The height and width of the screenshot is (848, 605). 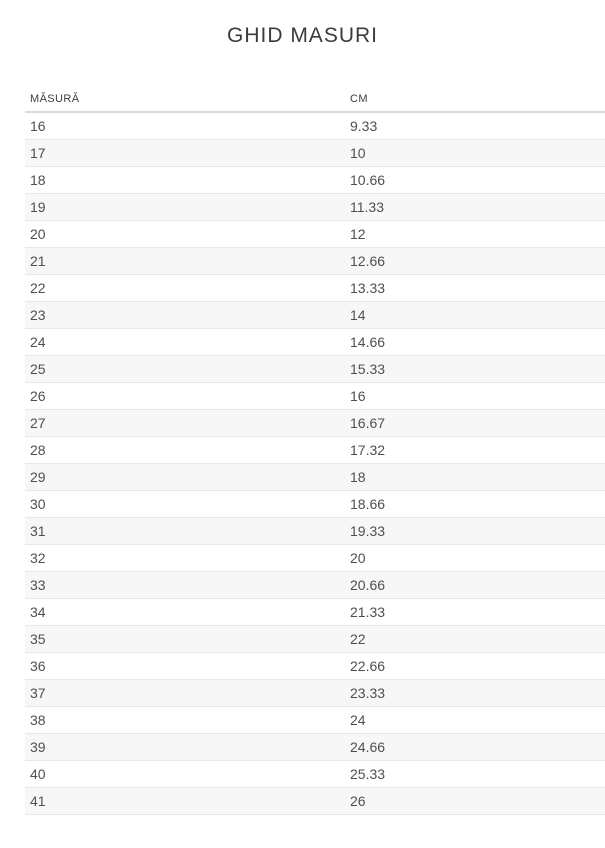 I want to click on table-row: 35 22, so click(x=315, y=639).